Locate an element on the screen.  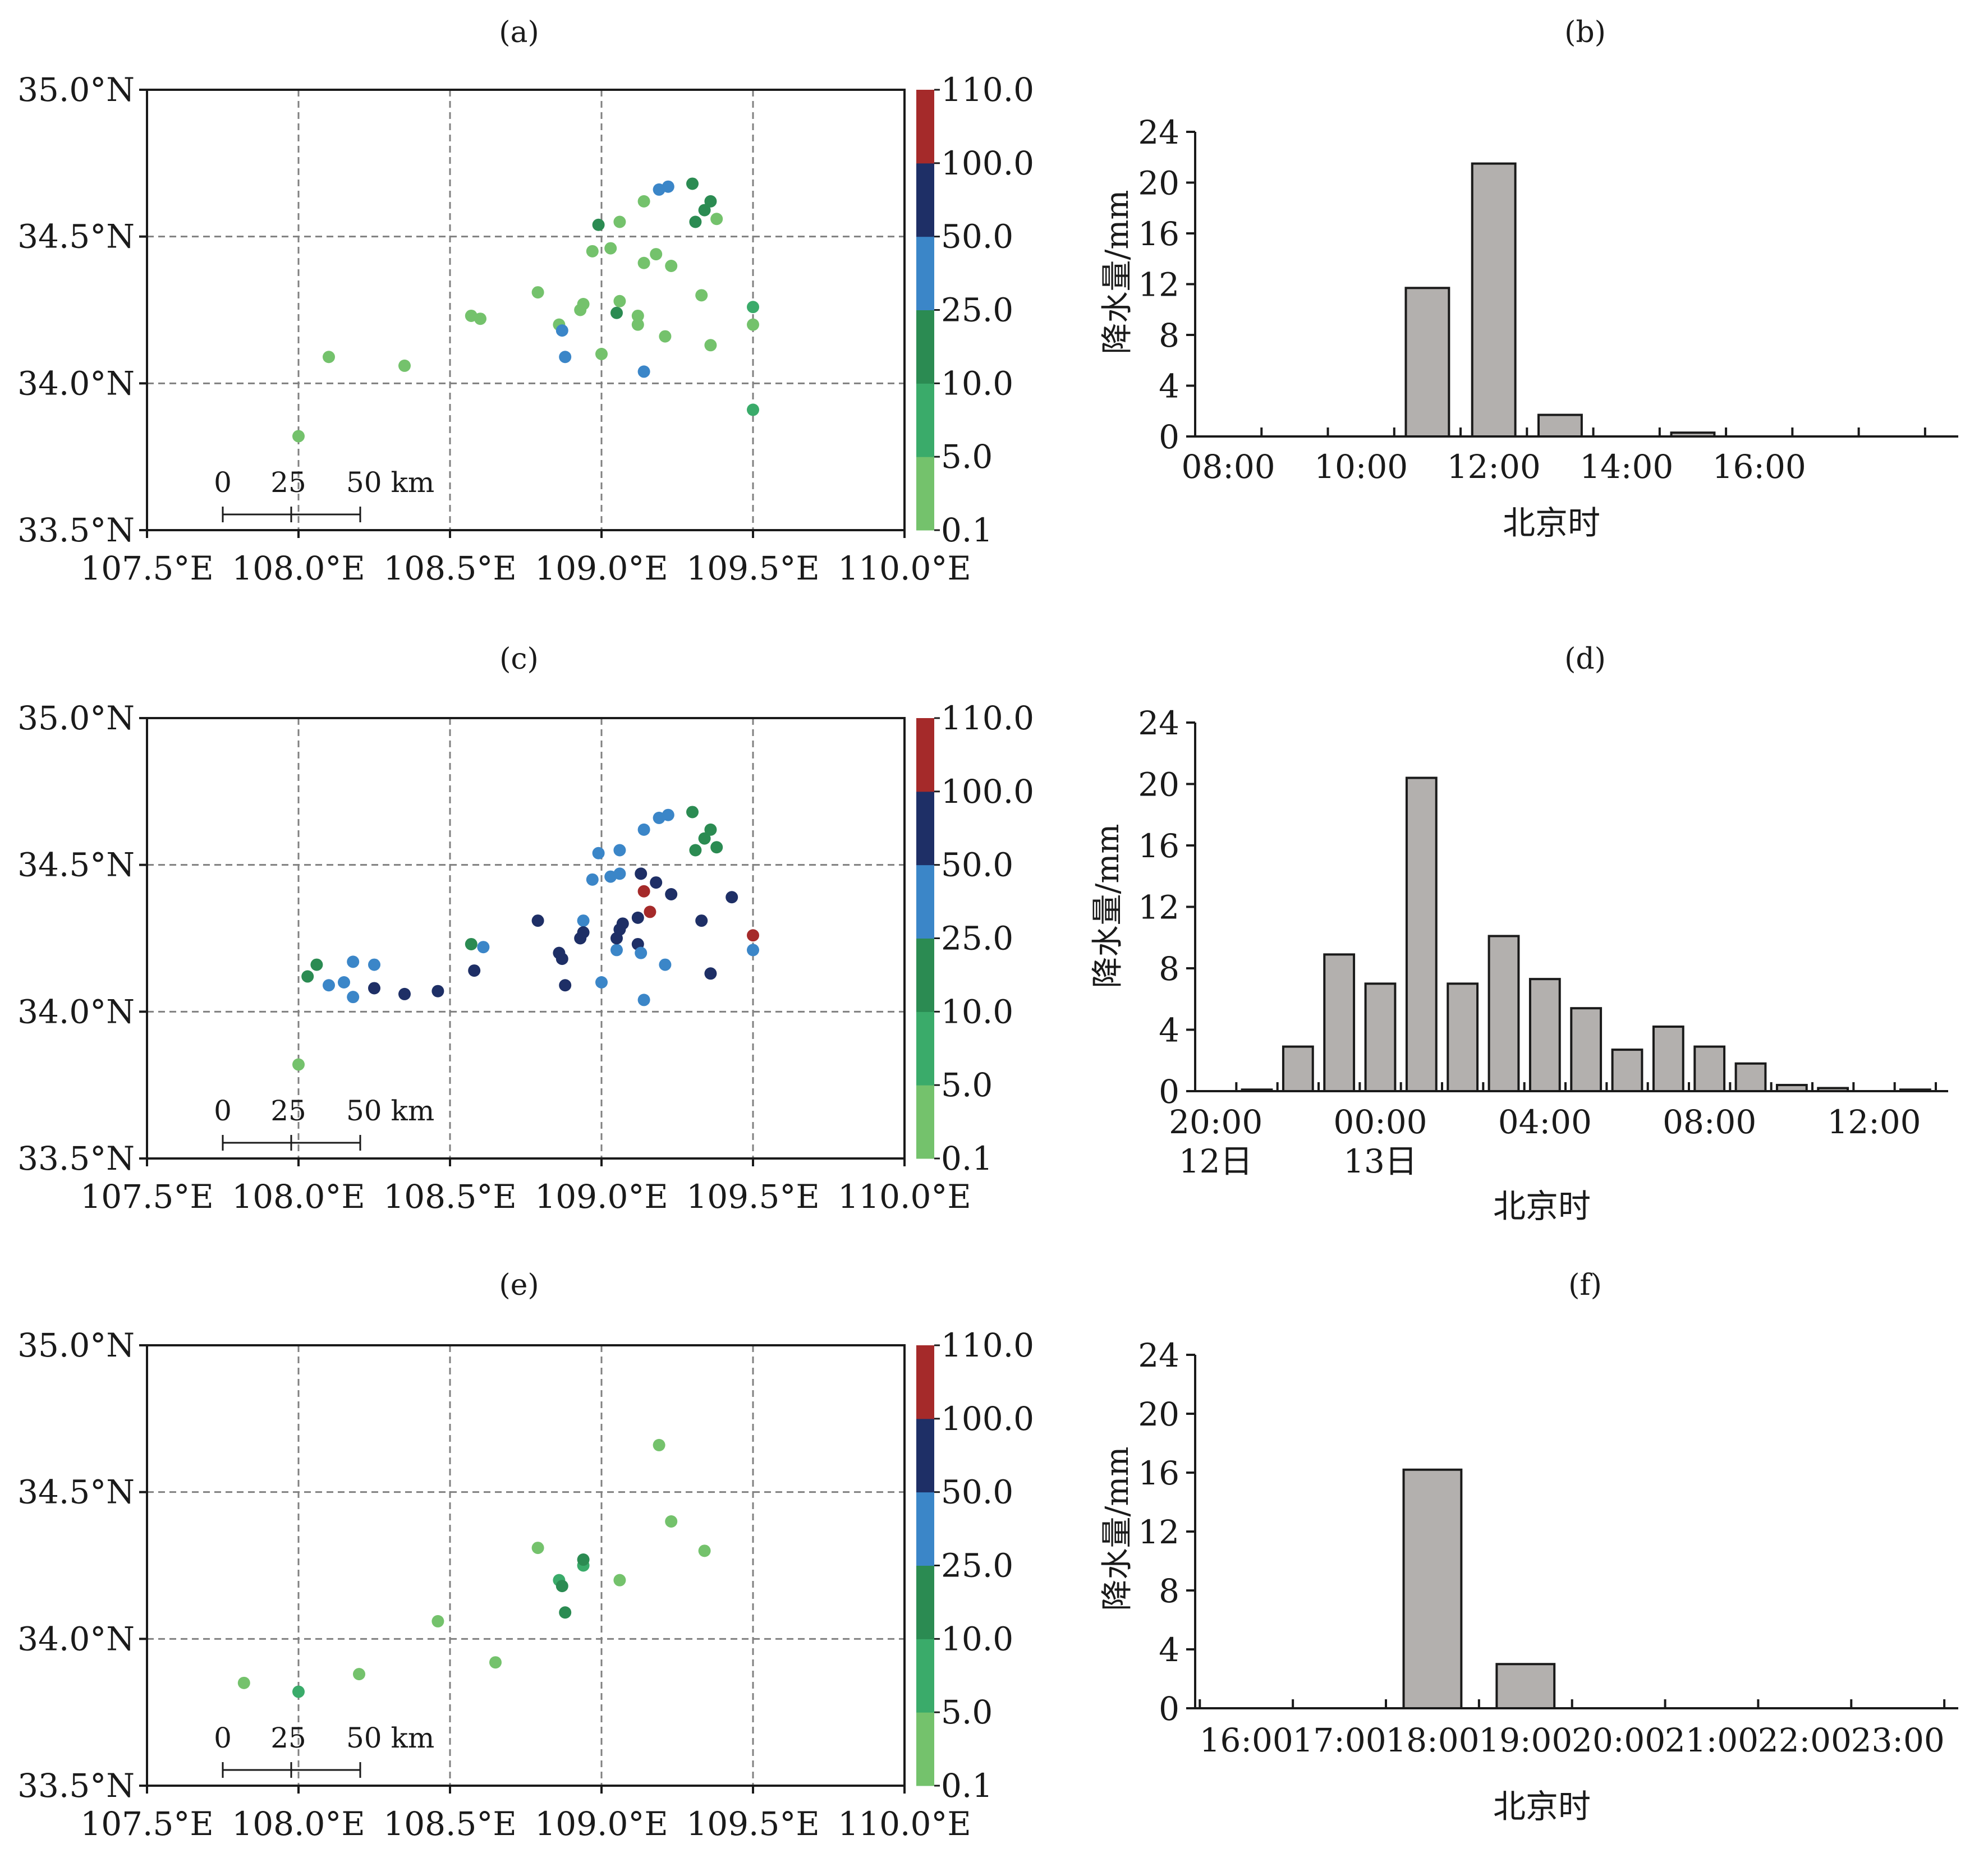
map-e-ytick-label-0: 33.5°N is located at coordinates (76, 1786).